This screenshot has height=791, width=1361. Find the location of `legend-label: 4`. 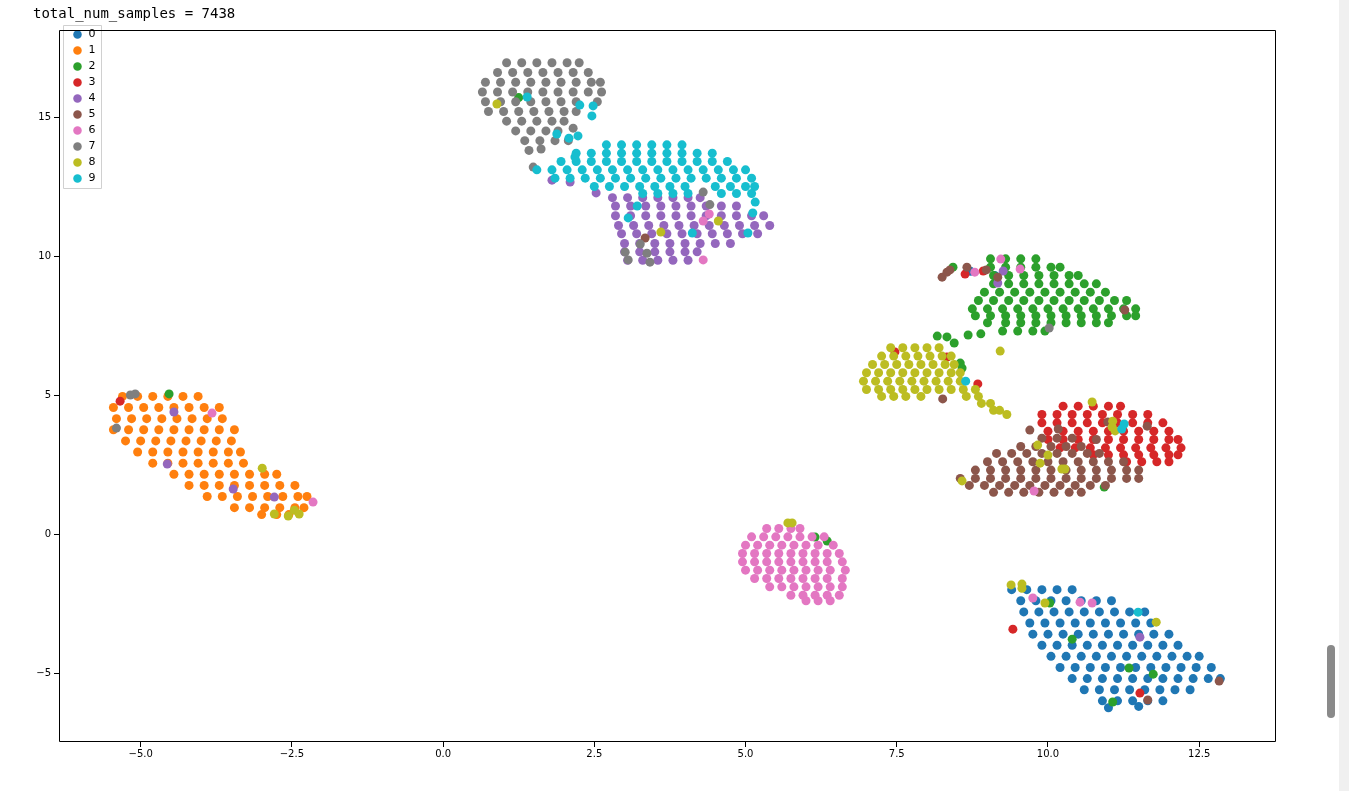

legend-label: 4 is located at coordinates (92, 98).